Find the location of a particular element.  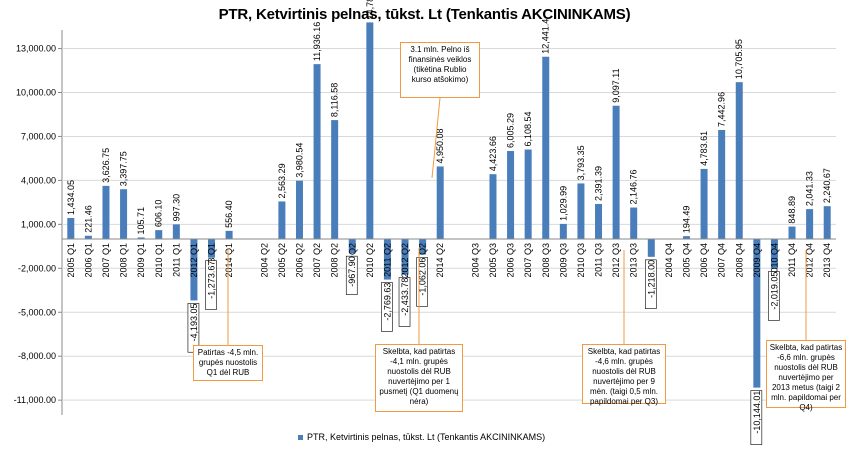

x-tick-label: 2008 Q4 is located at coordinates (739, 260).